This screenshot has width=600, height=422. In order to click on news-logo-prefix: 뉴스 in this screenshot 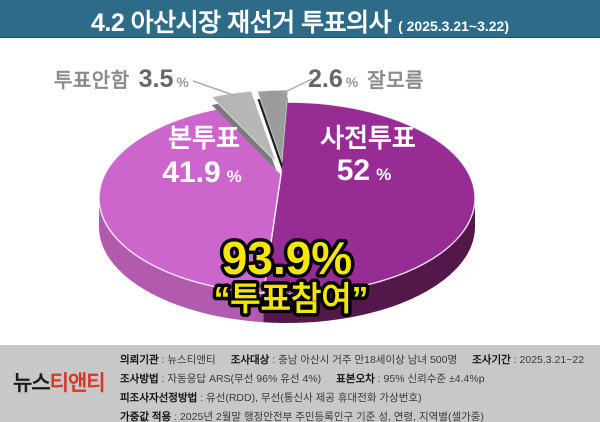, I will do `click(32, 383)`.